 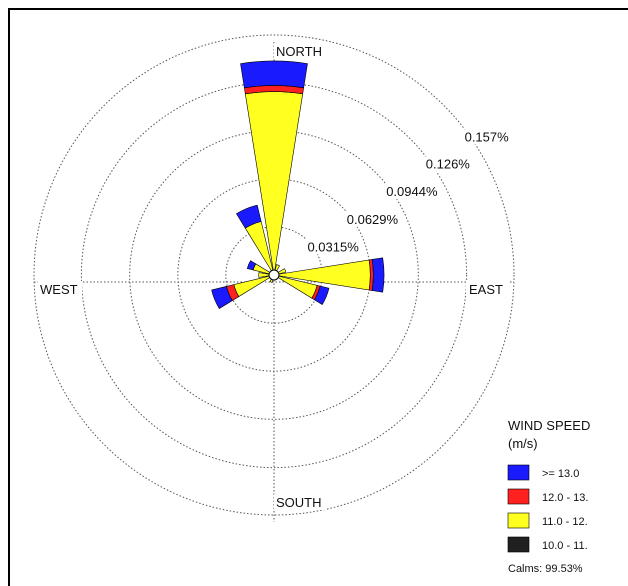 I want to click on south-label: SOUTH, so click(x=299, y=502).